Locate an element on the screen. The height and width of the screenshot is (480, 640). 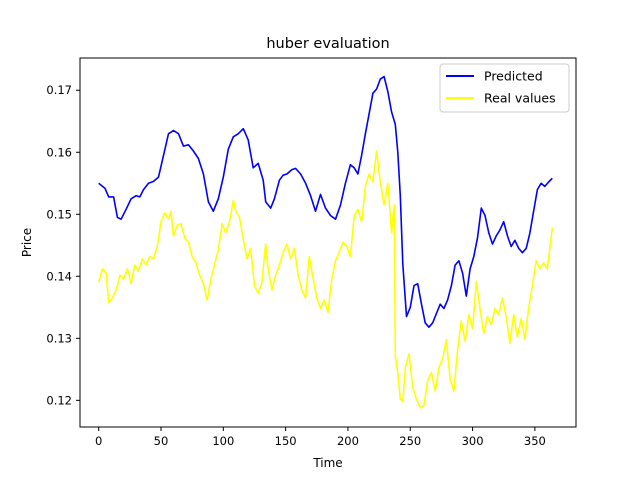
y-tick-label: 0.15 is located at coordinates (59, 214).